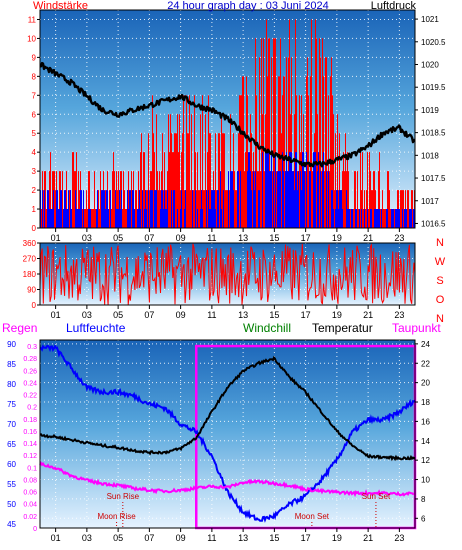  I want to click on y-tick-label: 22, so click(425, 363).